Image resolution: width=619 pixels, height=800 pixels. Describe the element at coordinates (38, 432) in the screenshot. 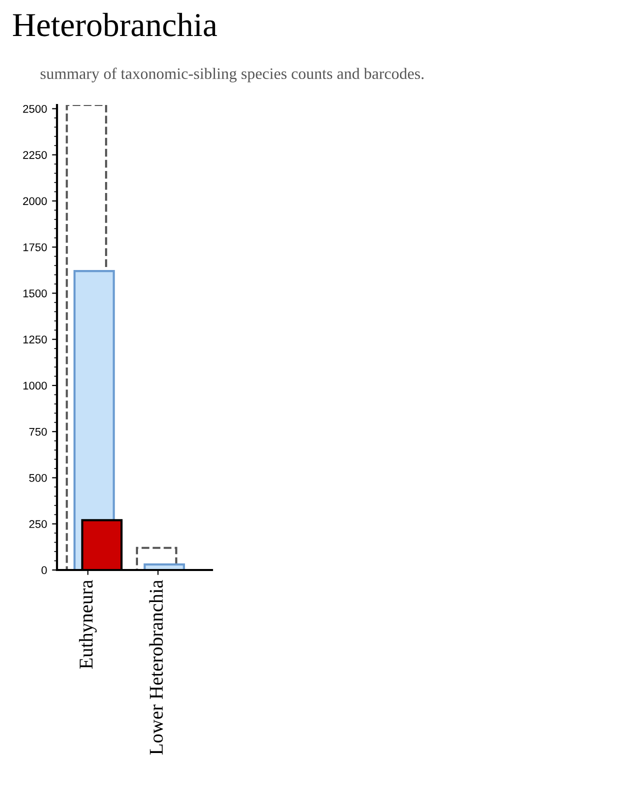

I see `y-tick-label: 750` at that location.